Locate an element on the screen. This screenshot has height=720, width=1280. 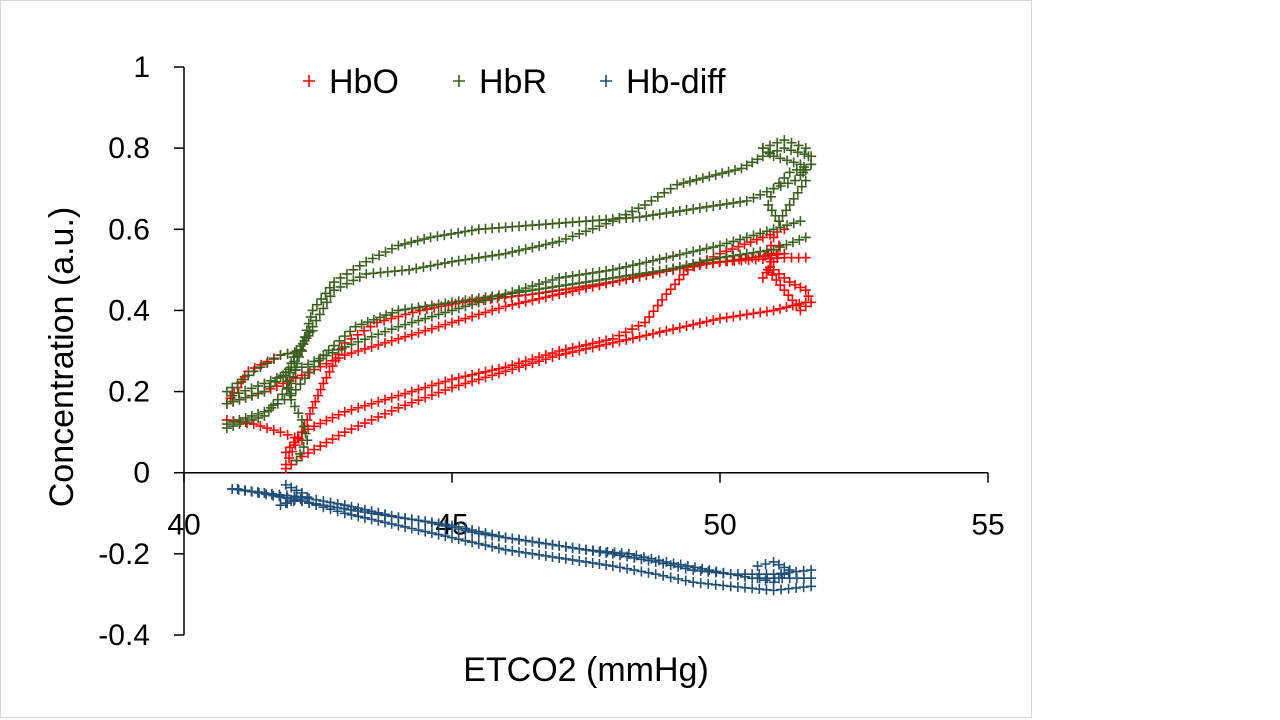
y-axis-title: Concentration (a.u.) is located at coordinates (62, 357).